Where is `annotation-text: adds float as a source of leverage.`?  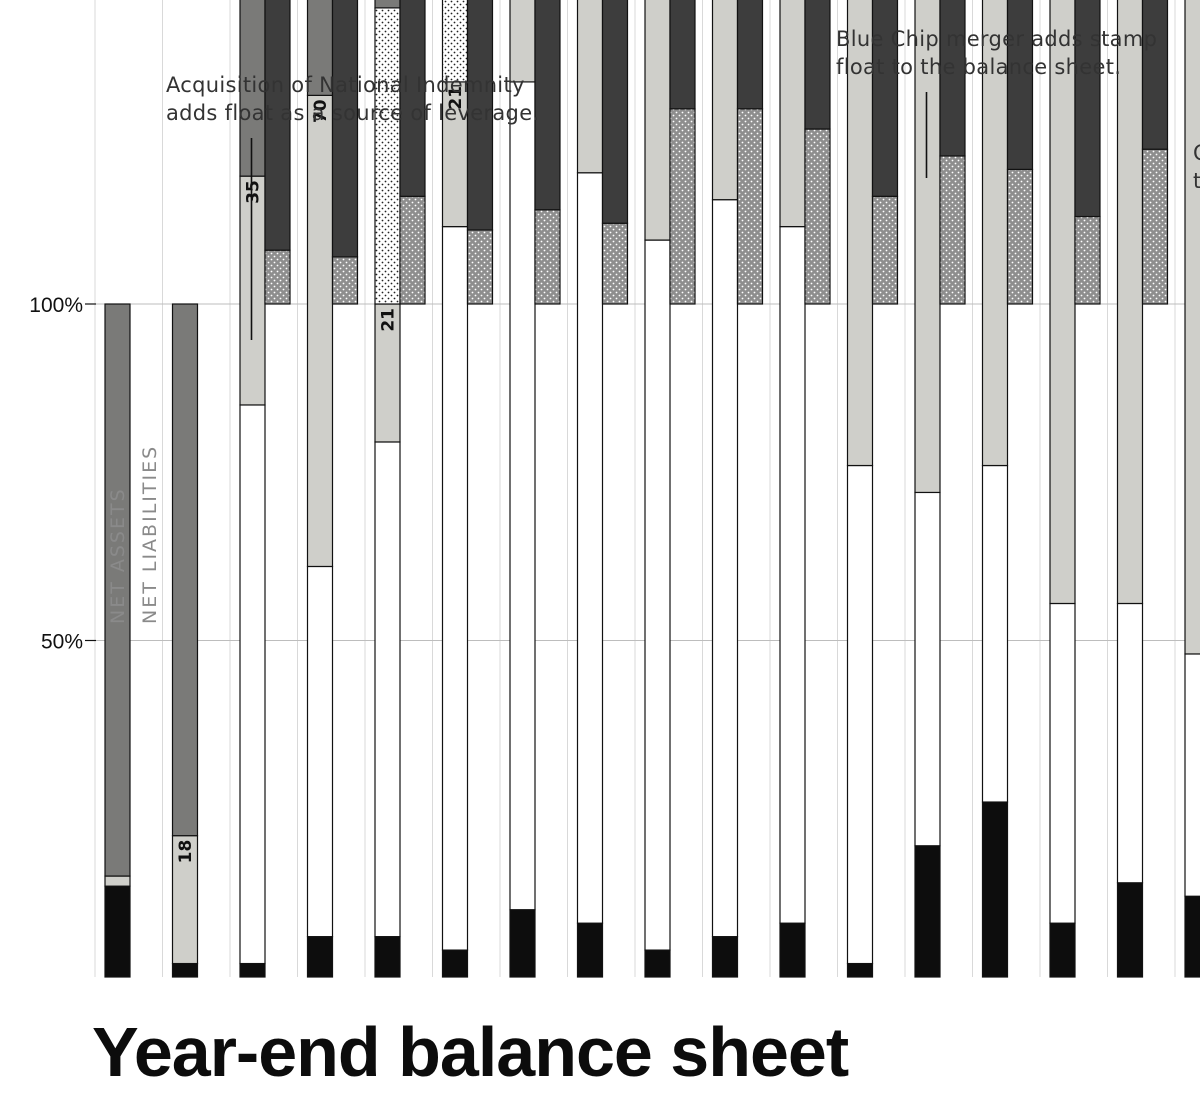
annotation-text: adds float as a source of leverage. is located at coordinates (352, 113).